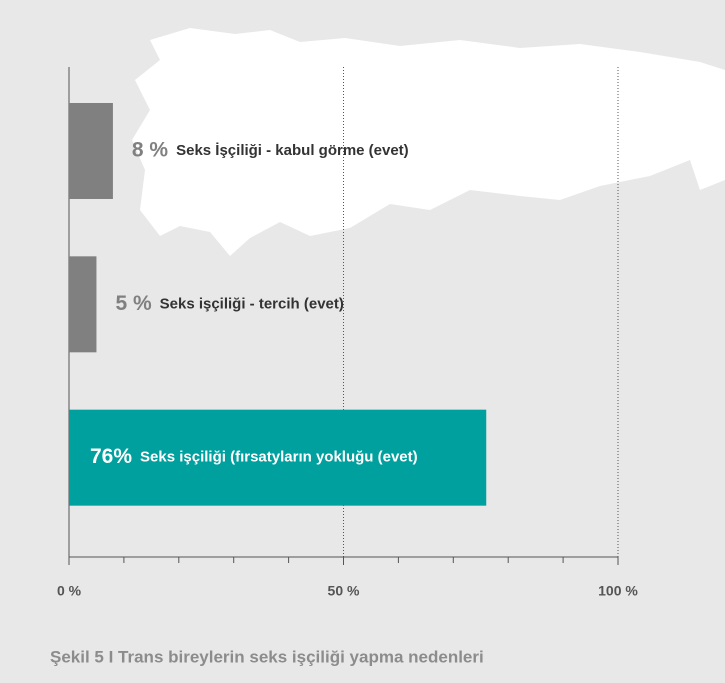 This screenshot has height=683, width=725. What do you see at coordinates (111, 456) in the screenshot?
I see `value-label: 76%` at bounding box center [111, 456].